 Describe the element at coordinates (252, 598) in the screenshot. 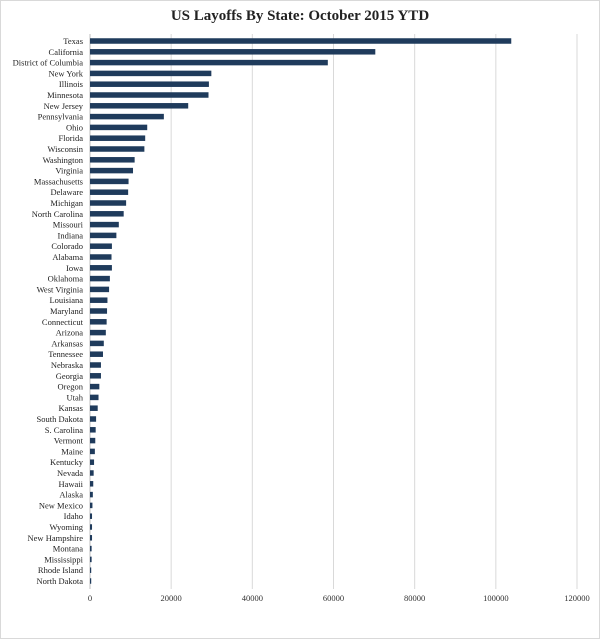

I see `x-tick-label: 40000` at that location.